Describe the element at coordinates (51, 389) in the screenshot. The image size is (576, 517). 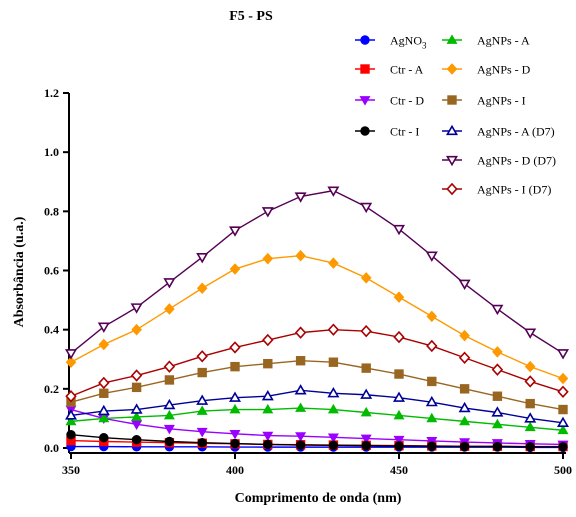
I see `y-tick-label: 0.2` at that location.